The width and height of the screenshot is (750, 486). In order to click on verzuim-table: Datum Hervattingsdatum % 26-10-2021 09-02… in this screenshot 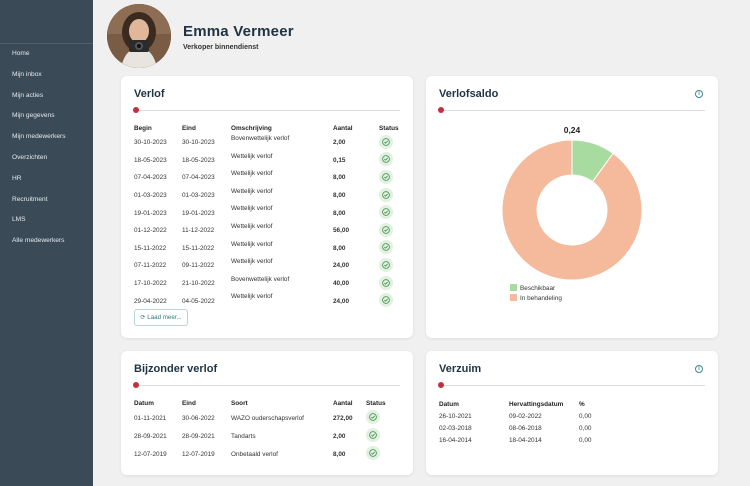, I will do `click(539, 422)`.